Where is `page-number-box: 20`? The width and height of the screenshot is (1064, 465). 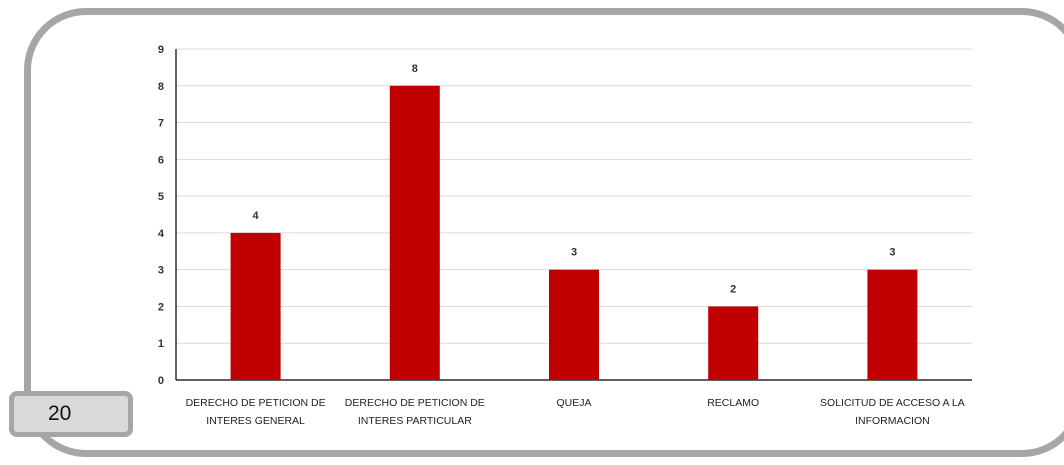
page-number-box: 20 is located at coordinates (71, 414).